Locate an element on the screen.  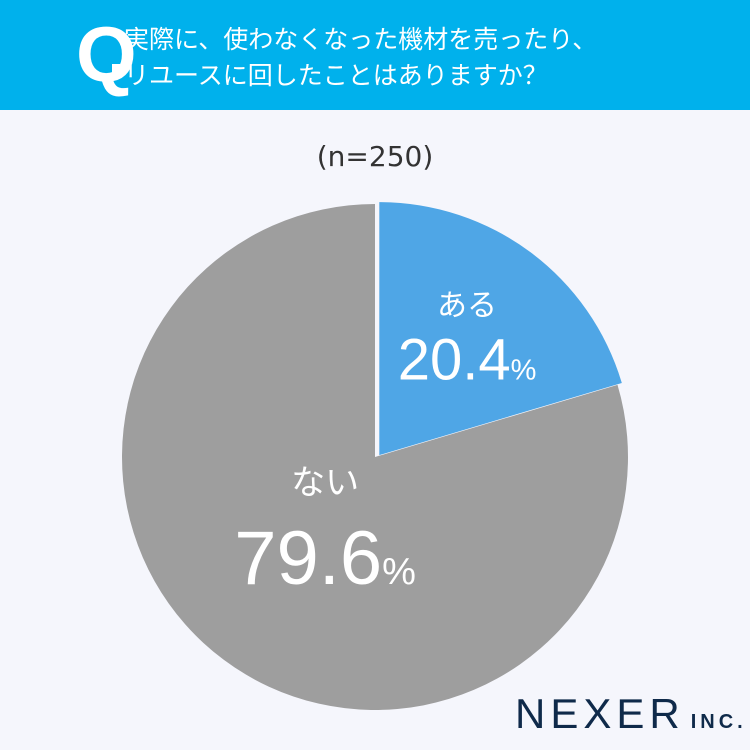
slice-category-label: ない is located at coordinates (325, 483).